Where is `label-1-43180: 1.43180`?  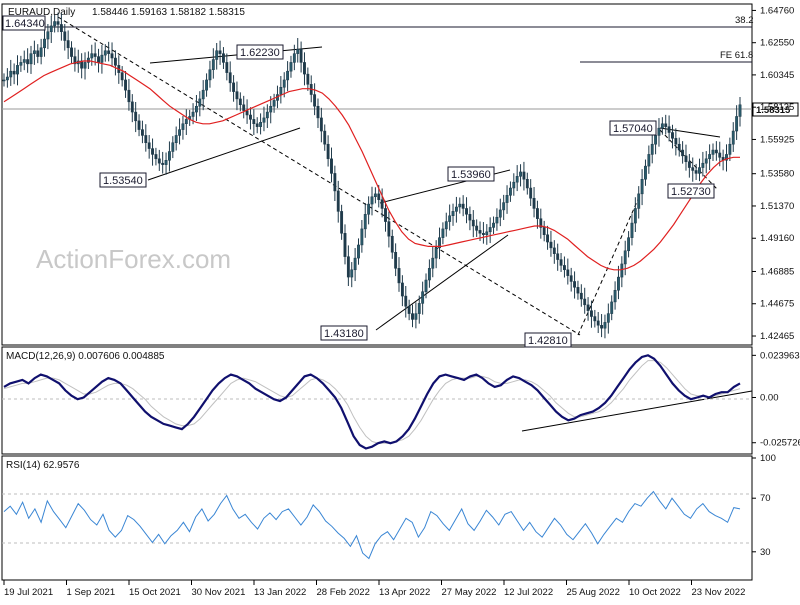 label-1-43180: 1.43180 is located at coordinates (344, 334).